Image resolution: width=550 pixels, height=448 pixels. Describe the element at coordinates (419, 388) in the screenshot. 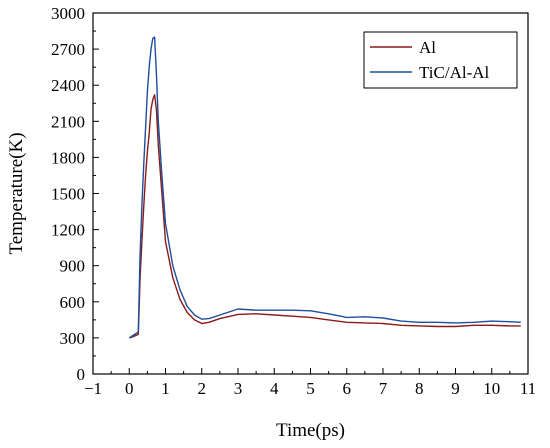

I see `x-tick-label: 8` at that location.